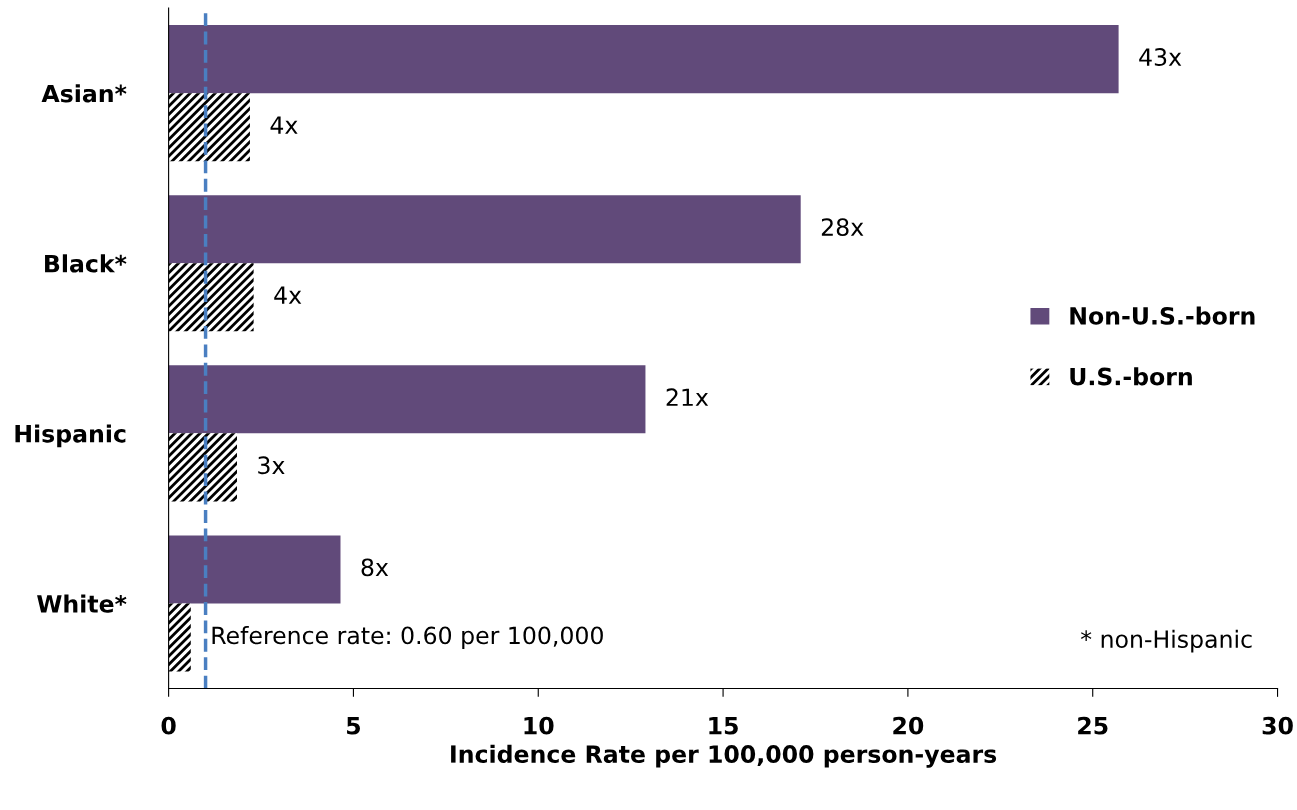 The width and height of the screenshot is (1297, 810). Describe the element at coordinates (271, 465) in the screenshot. I see `annotation: 3x` at that location.